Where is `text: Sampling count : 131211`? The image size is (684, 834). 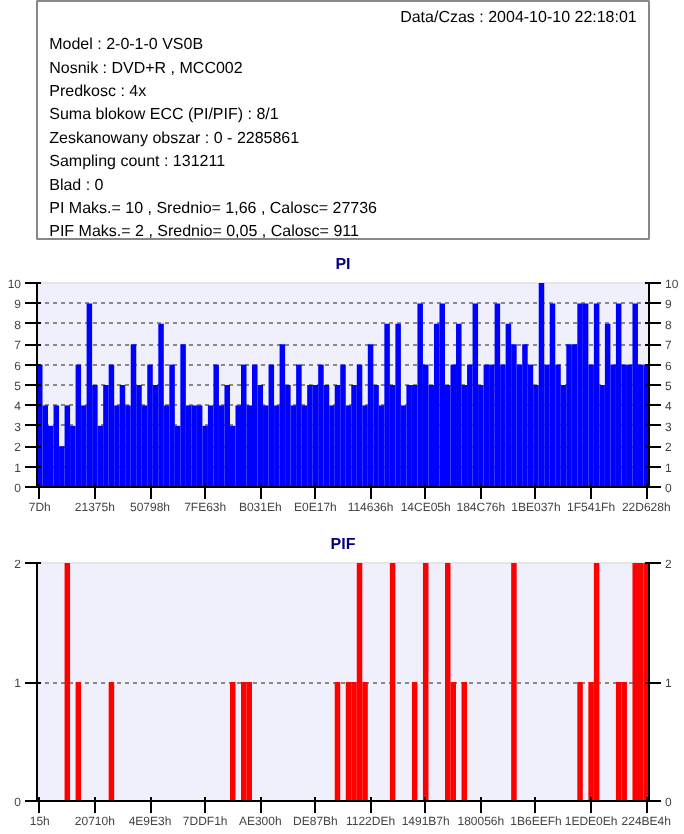
text: Sampling count : 131211 is located at coordinates (138, 161).